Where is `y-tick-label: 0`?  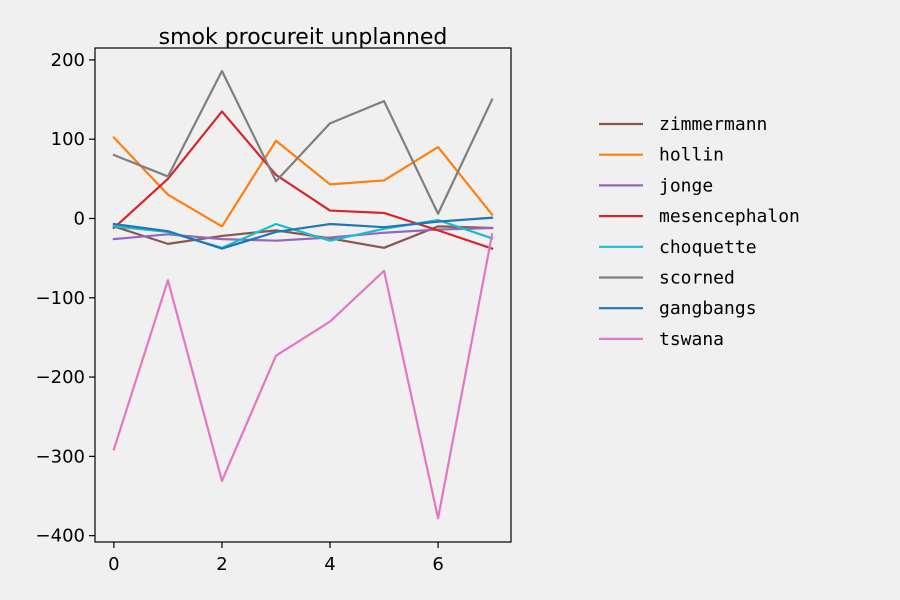 y-tick-label: 0 is located at coordinates (79, 218).